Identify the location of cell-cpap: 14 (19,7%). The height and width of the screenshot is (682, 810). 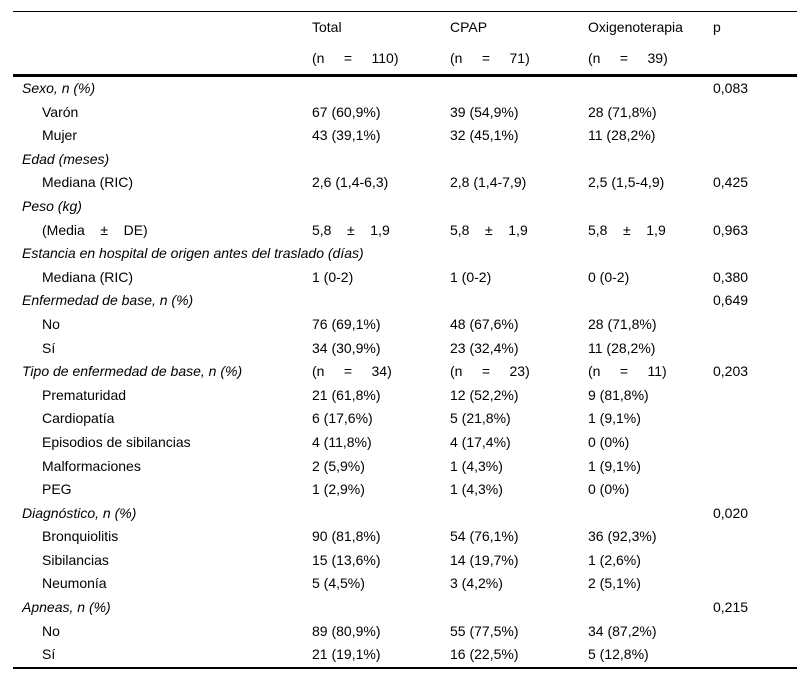
(484, 559).